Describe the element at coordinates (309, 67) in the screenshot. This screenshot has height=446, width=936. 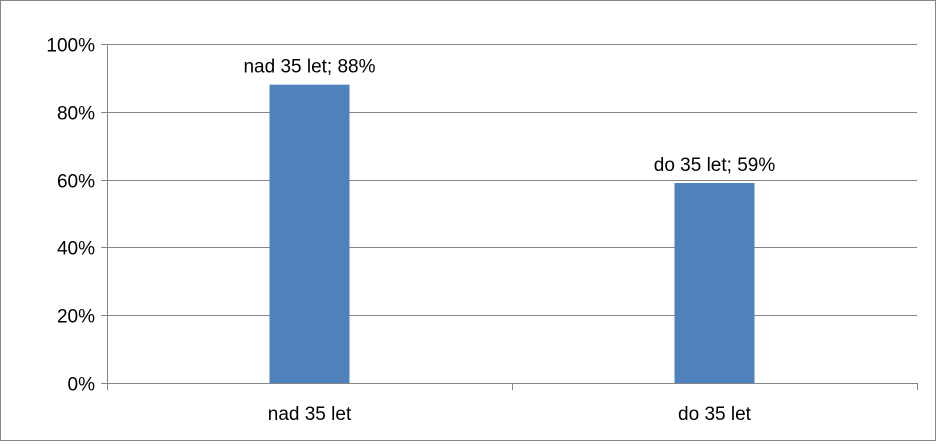
I see `data-label: nad 35 let; 88%` at that location.